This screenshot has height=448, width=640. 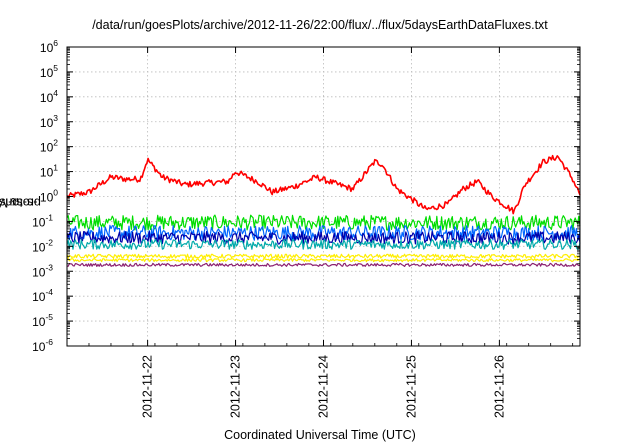 What do you see at coordinates (49, 121) in the screenshot?
I see `y-tick-label: 10³` at bounding box center [49, 121].